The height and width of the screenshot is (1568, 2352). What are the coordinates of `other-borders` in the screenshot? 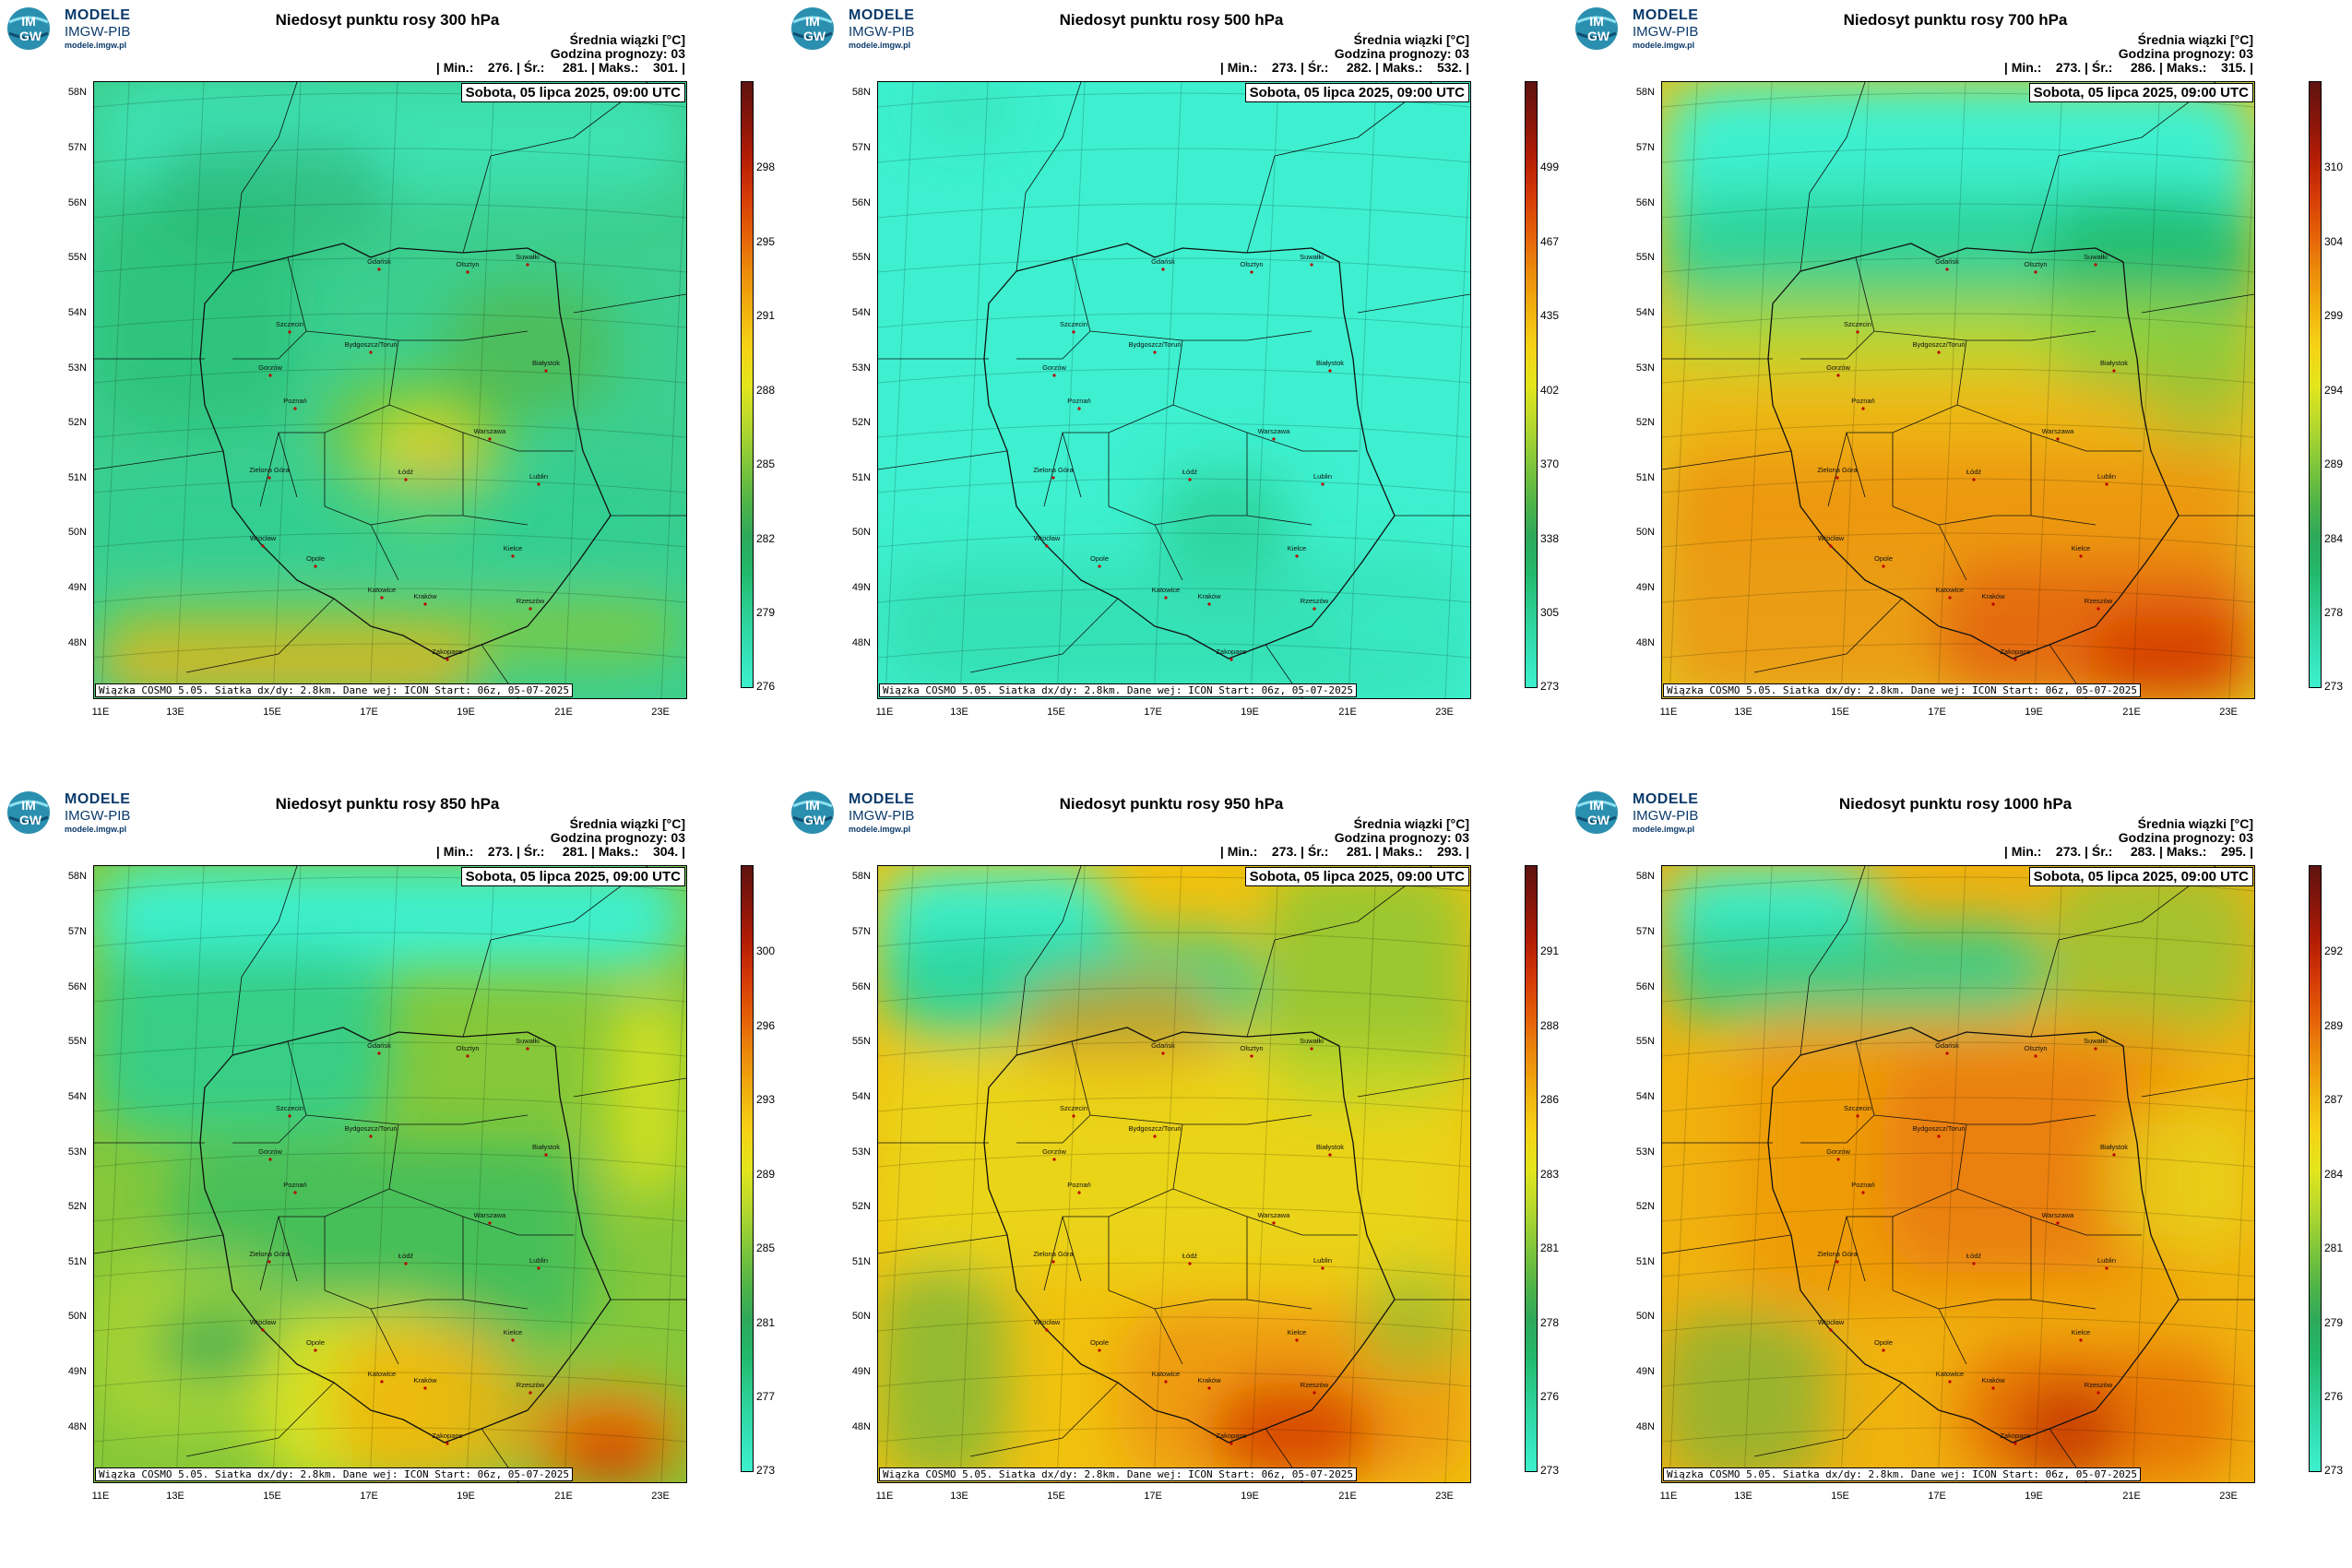 It's located at (390, 390).